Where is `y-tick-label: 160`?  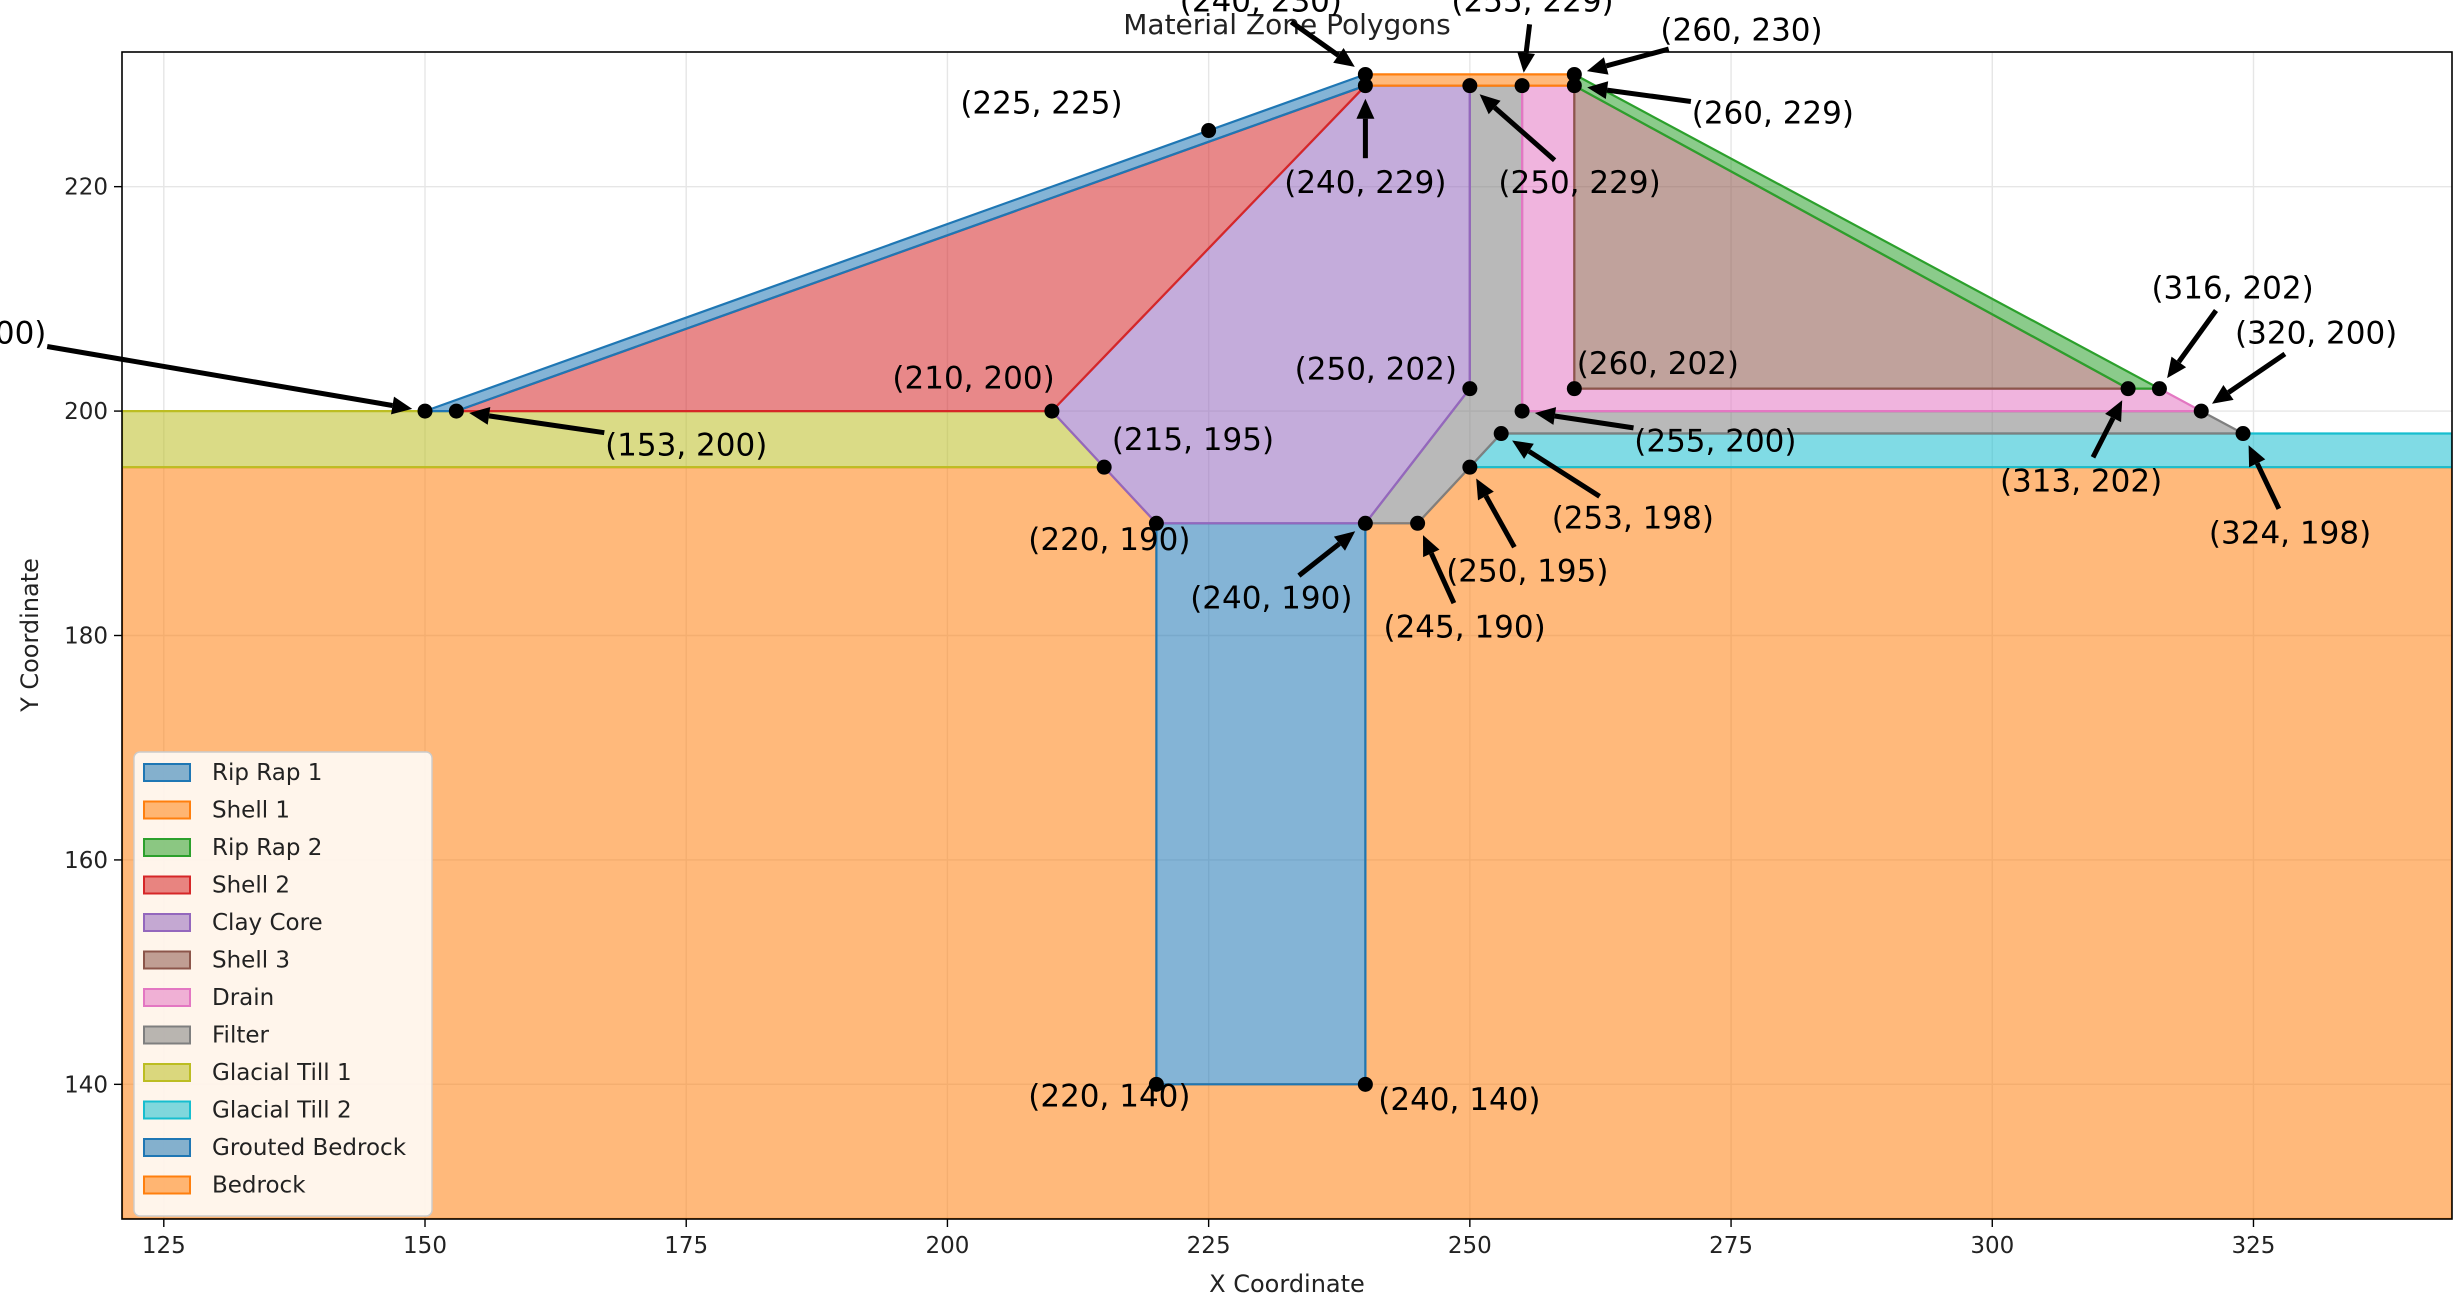 y-tick-label: 160 is located at coordinates (86, 861).